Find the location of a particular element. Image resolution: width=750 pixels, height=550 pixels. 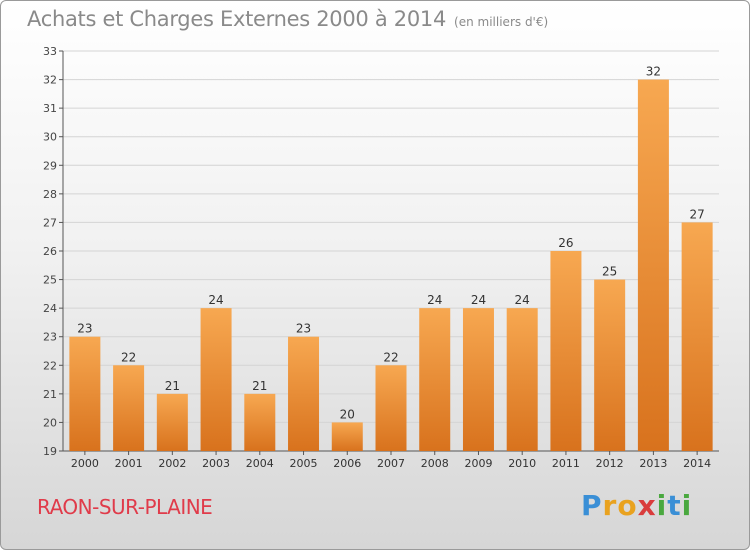

chart-subtitle: (en milliers d'€) is located at coordinates (501, 22).